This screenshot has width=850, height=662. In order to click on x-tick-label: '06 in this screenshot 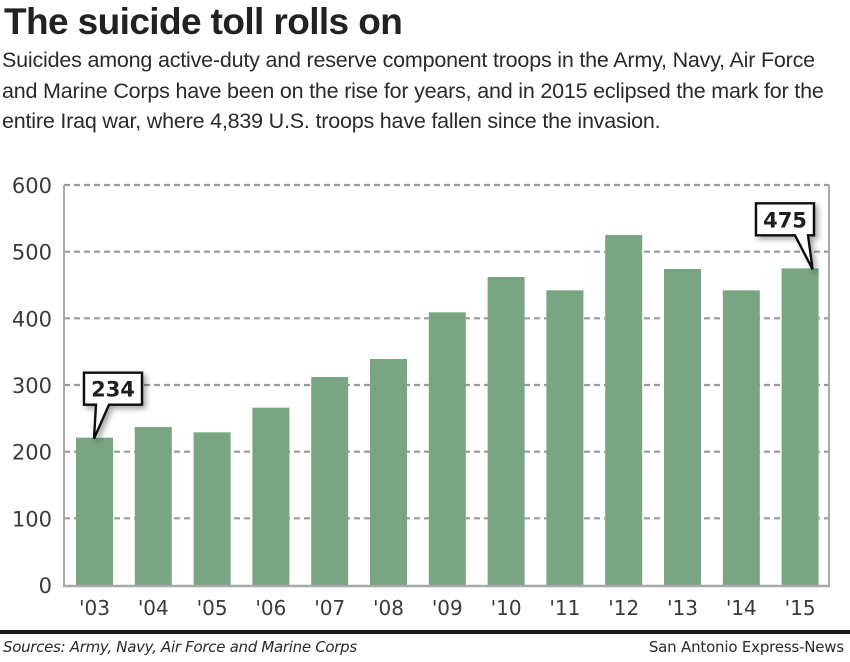, I will do `click(270, 608)`.